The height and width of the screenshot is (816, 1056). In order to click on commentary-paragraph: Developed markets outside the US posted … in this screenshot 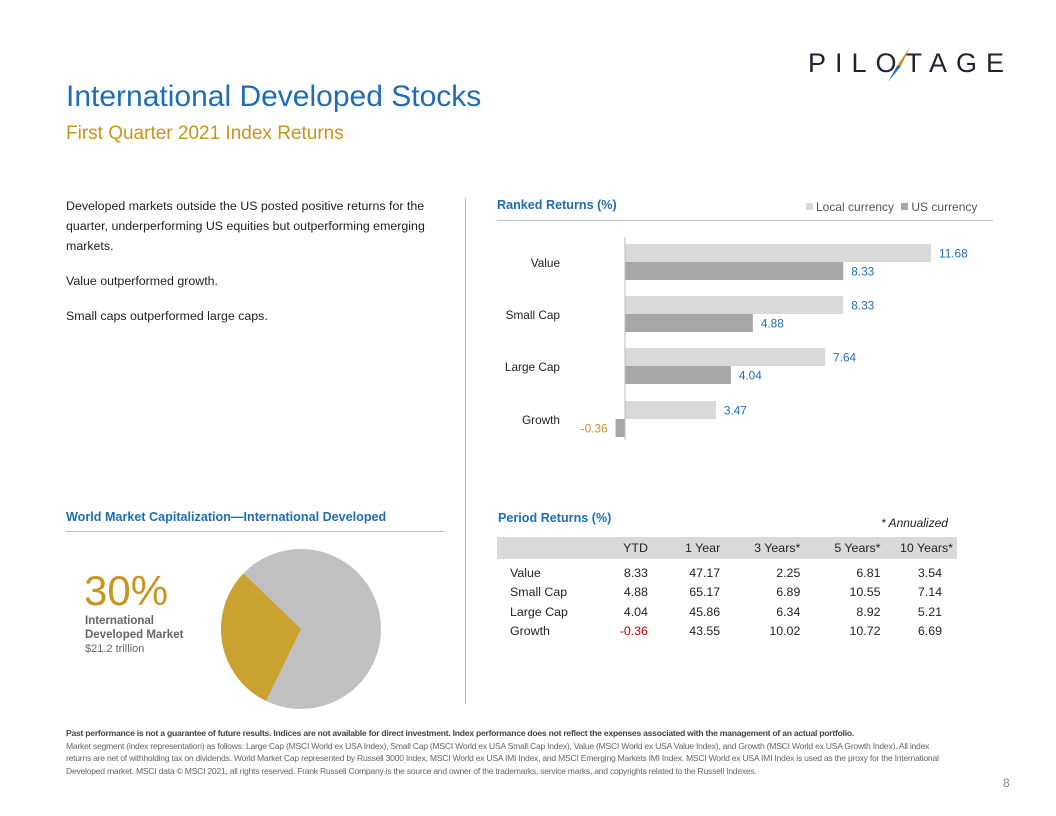, I will do `click(245, 226)`.